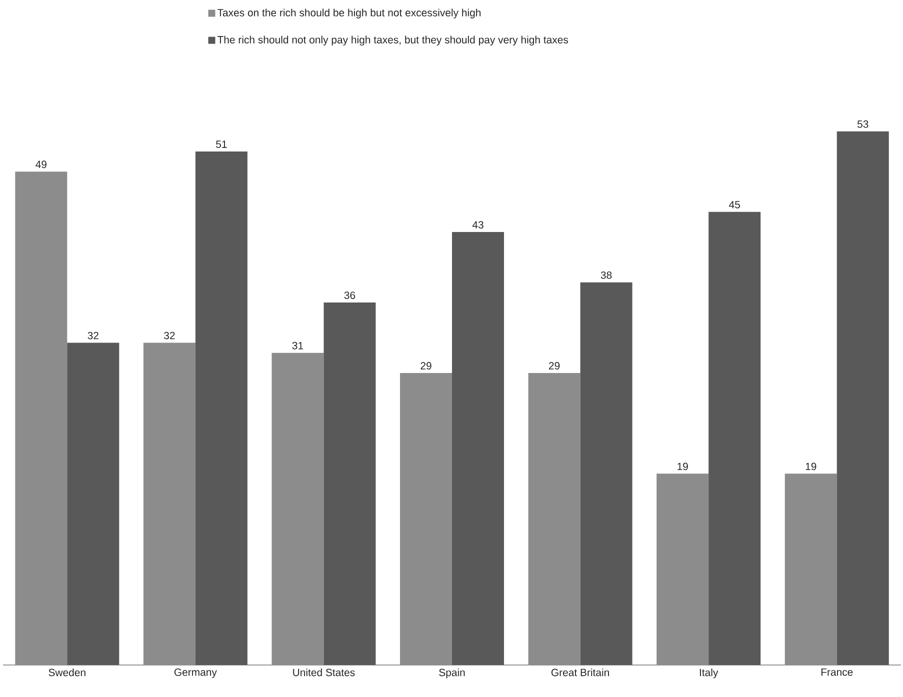  Describe the element at coordinates (452, 673) in the screenshot. I see `x-tick-label: Spain` at that location.